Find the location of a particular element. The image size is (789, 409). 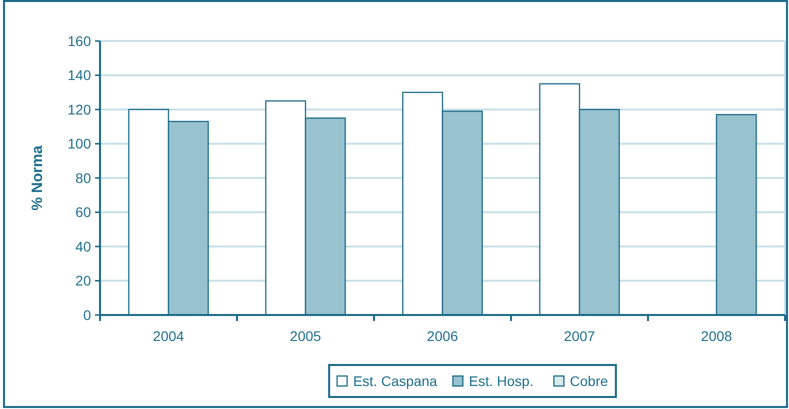

y-tick-label: 80 is located at coordinates (83, 178).